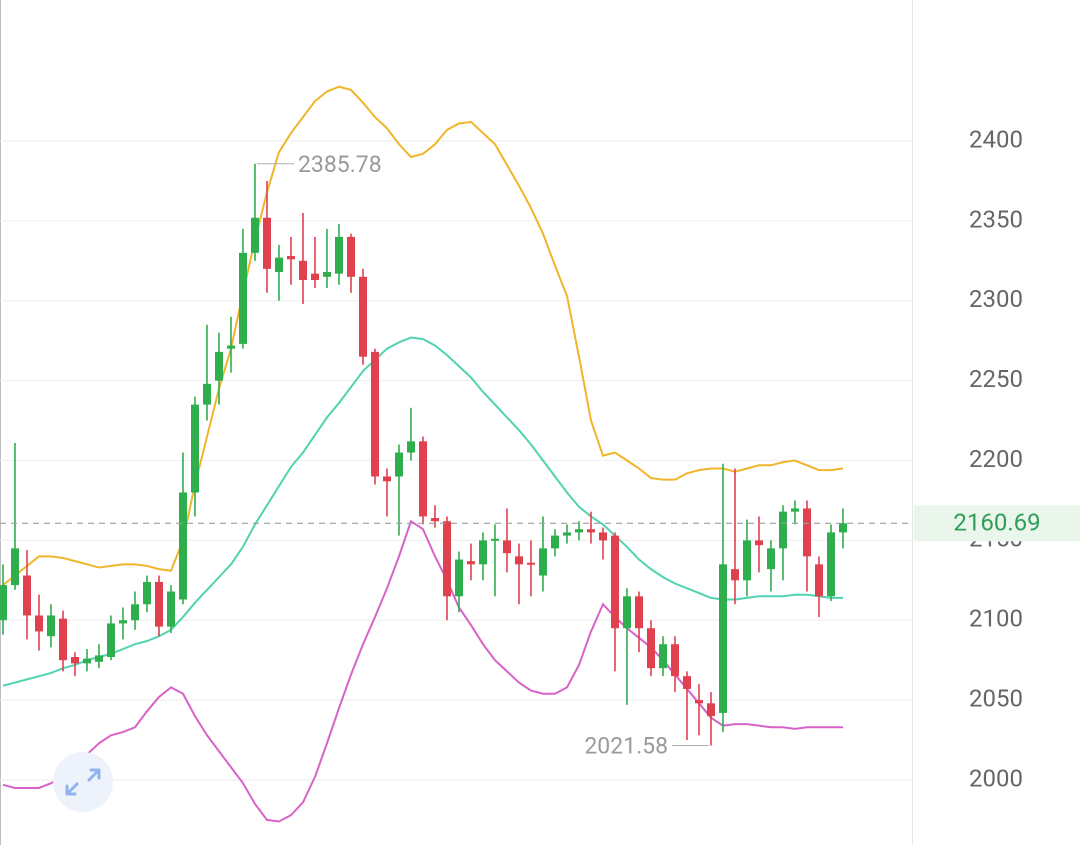 This screenshot has height=845, width=1080. What do you see at coordinates (996, 139) in the screenshot?
I see `y-tick-label: 2400` at bounding box center [996, 139].